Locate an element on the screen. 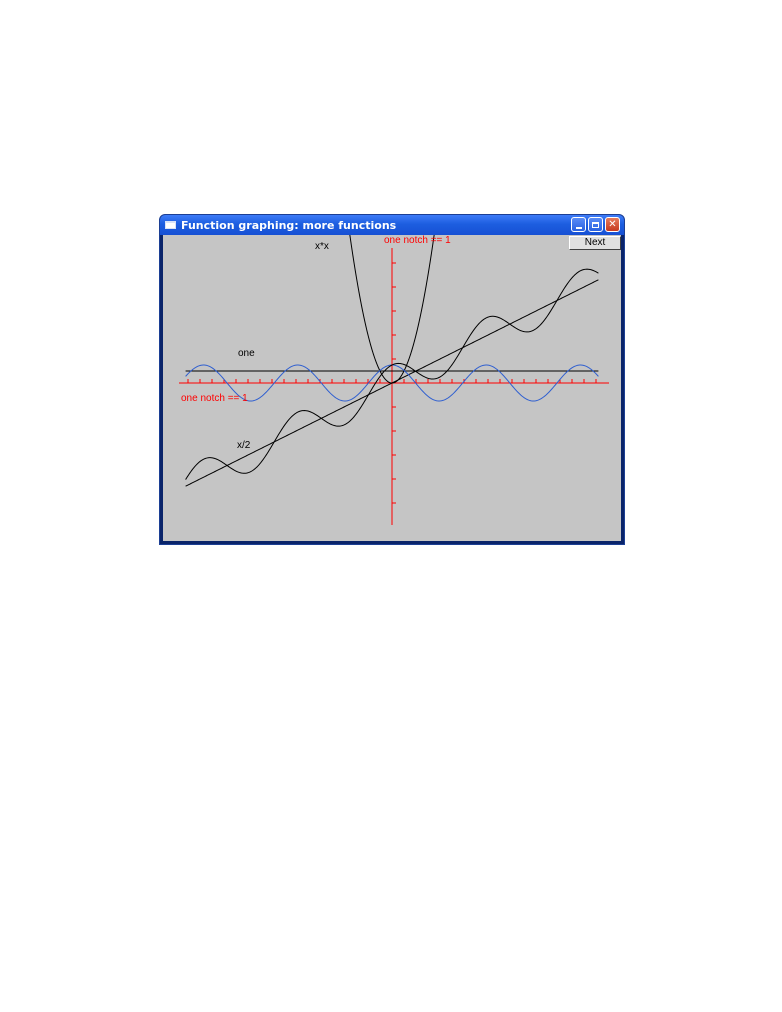 This screenshot has height=1012, width=782. axis-notches is located at coordinates (392, 383).